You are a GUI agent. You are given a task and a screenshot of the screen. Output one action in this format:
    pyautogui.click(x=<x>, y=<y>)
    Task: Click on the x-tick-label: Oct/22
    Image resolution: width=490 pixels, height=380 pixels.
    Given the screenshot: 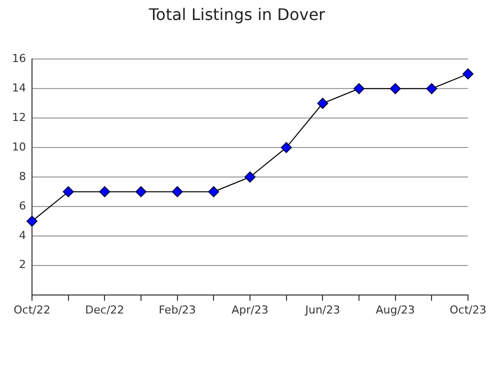 What is the action you would take?
    pyautogui.click(x=32, y=309)
    